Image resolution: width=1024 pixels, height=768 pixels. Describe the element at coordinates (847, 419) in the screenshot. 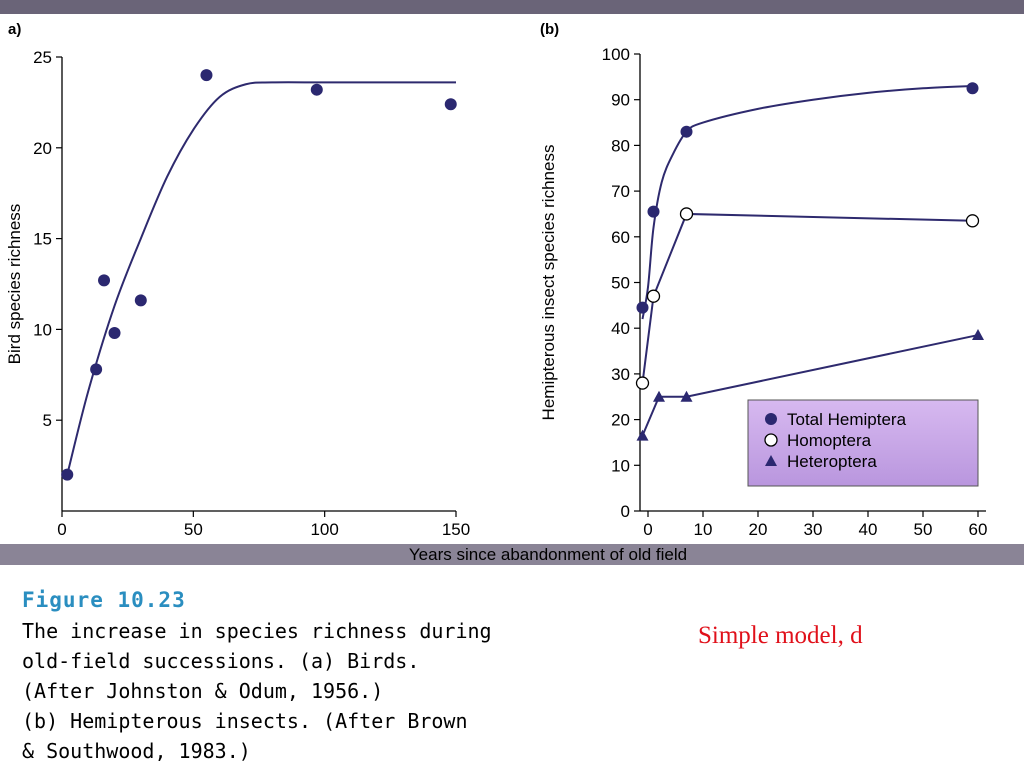

I see `panel-b-legend-label: Total Hemiptera` at that location.